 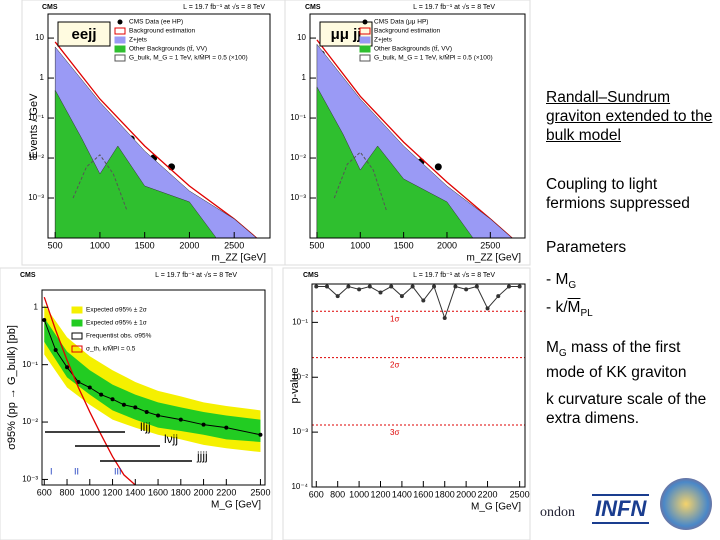 What do you see at coordinates (631, 360) in the screenshot?
I see `notes-mg: MG mass of the first mode of KK graviton` at bounding box center [631, 360].